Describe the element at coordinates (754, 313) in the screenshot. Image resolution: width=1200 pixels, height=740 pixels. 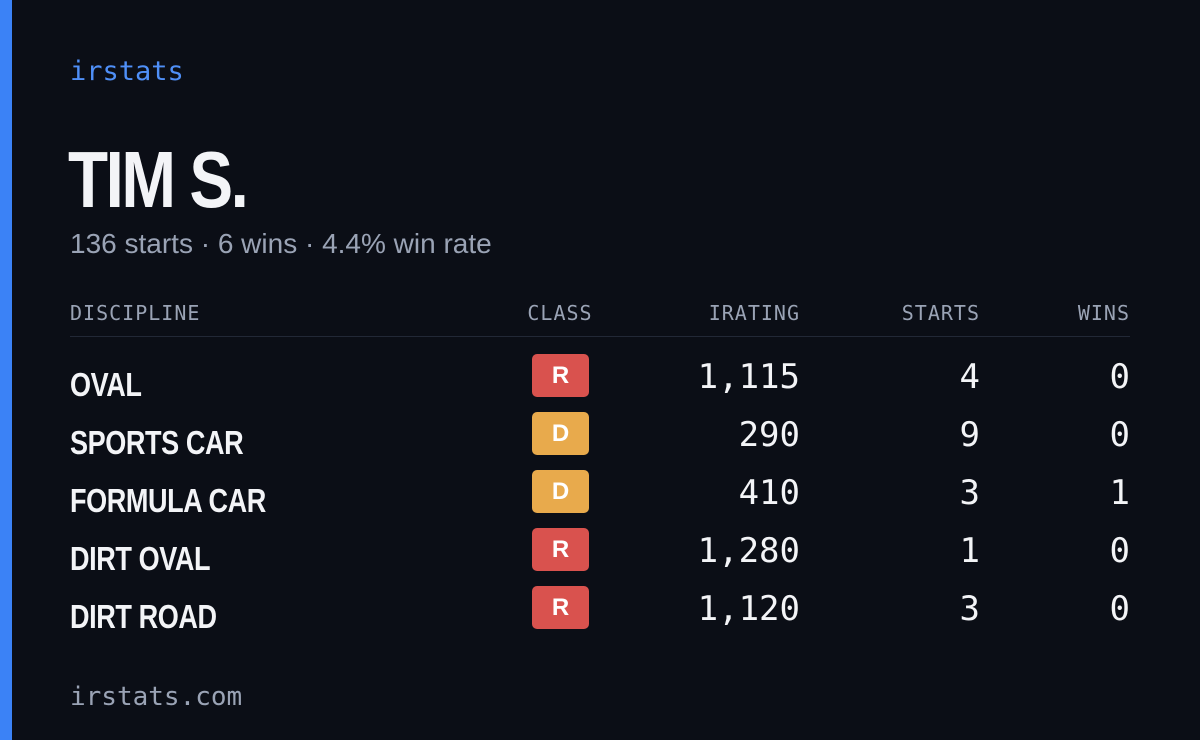
I see `column-header: IRATING` at that location.